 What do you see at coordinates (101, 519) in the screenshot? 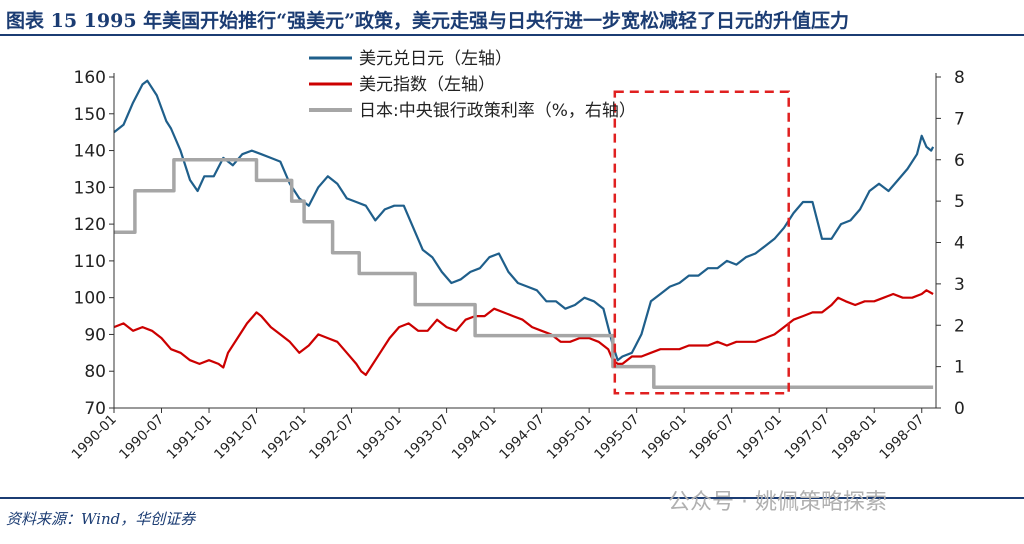
I see `source-note: 资料来源：Wind，华创证券` at bounding box center [101, 519].